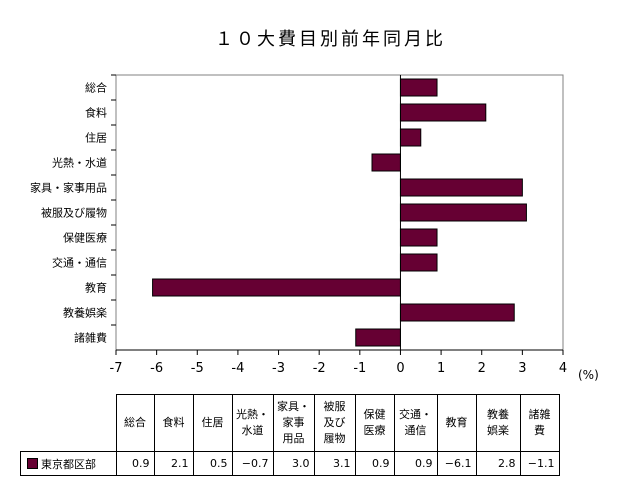  I want to click on chart-title: １０大費目別前年同月比, so click(330, 39).